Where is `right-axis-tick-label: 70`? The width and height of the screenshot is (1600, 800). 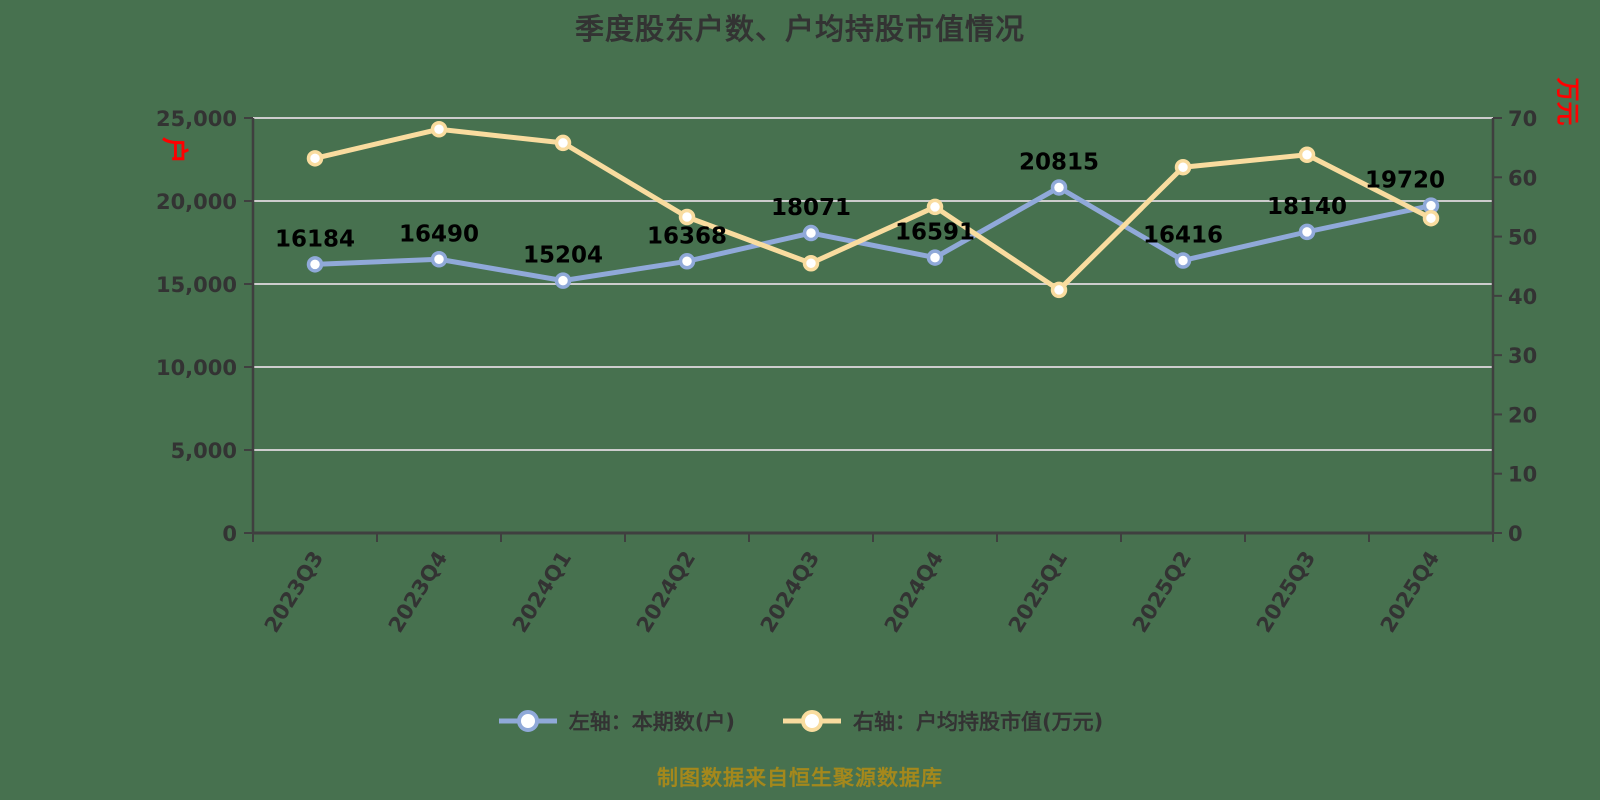
right-axis-tick-label: 70 is located at coordinates (1522, 119).